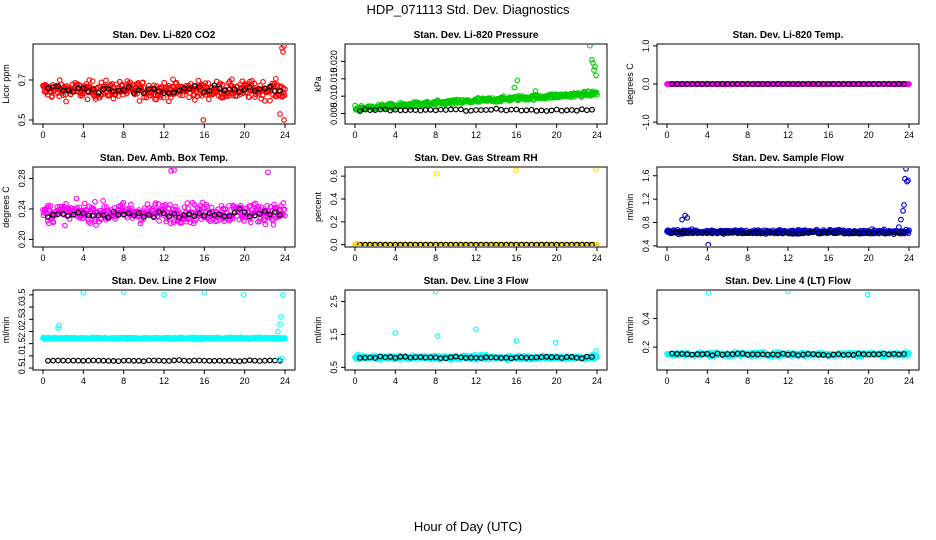  Describe the element at coordinates (630, 84) in the screenshot. I see `y-axis-label: degrees C` at that location.